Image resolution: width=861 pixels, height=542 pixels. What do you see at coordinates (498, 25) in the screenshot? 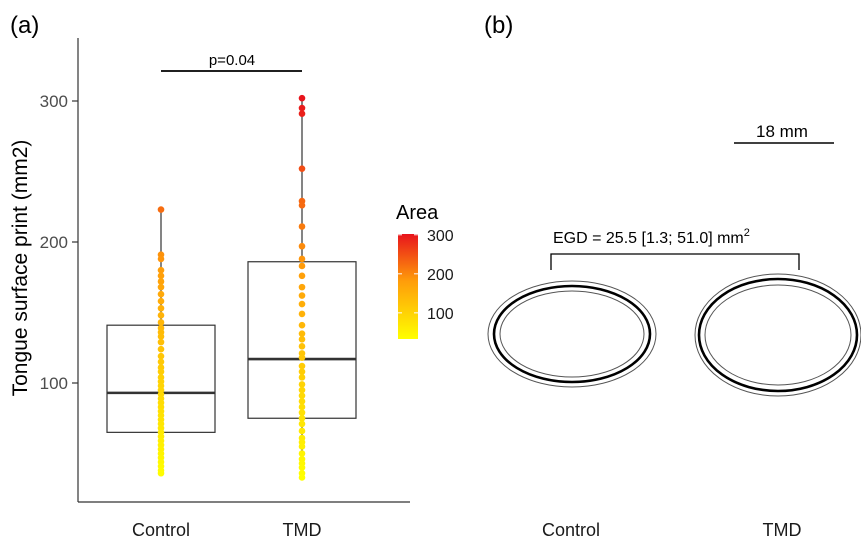
I see `panel-b-label: (b)` at bounding box center [498, 25].